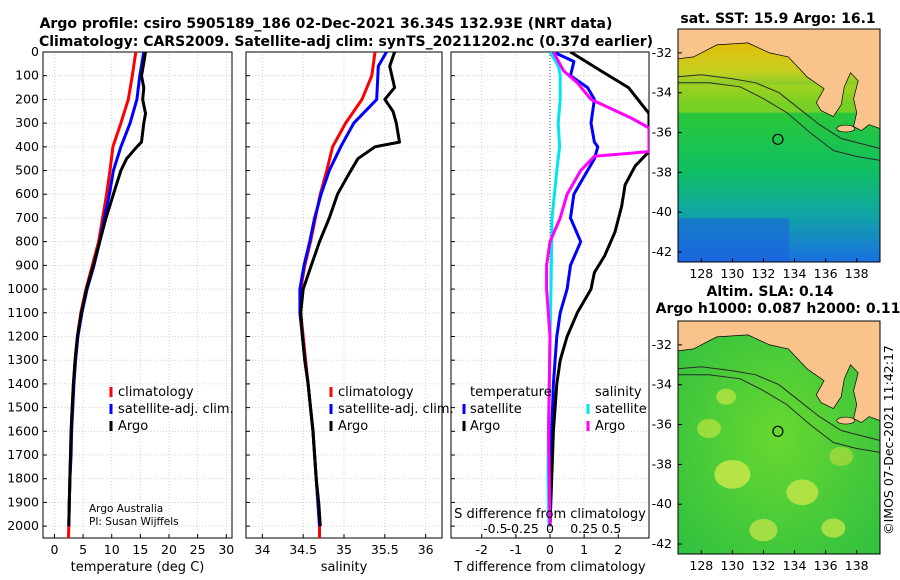  I want to click on diff-legend-label-s-satellite: satellite, so click(621, 409).